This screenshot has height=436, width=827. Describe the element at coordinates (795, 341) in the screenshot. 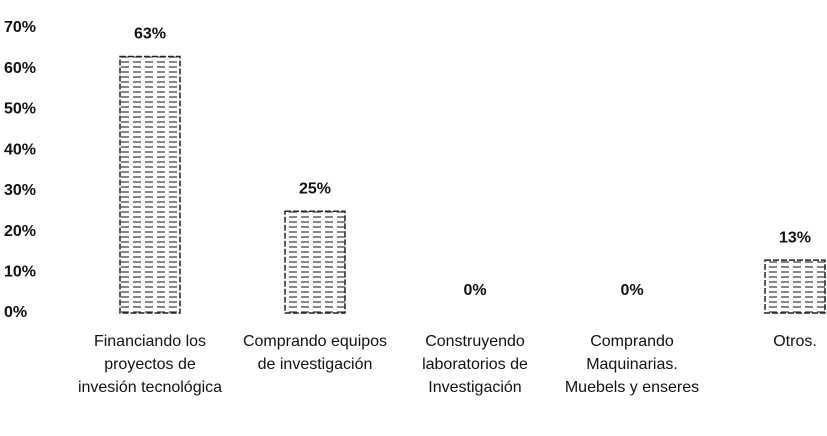

I see `x-tick-label: Otros.` at that location.